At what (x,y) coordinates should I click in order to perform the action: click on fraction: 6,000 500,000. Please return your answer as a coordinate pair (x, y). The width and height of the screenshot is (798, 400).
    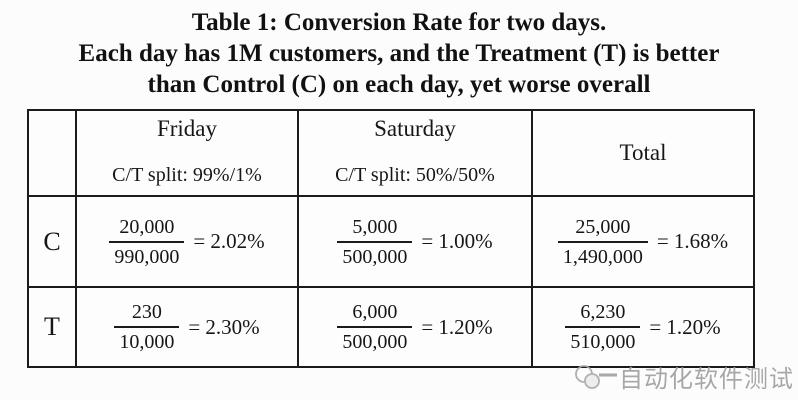
    Looking at the image, I should click on (375, 327).